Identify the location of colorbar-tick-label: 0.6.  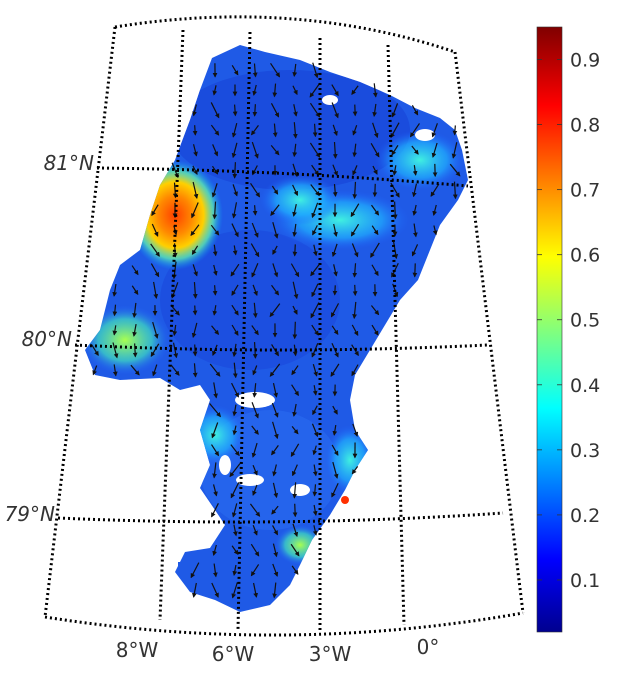
(585, 256).